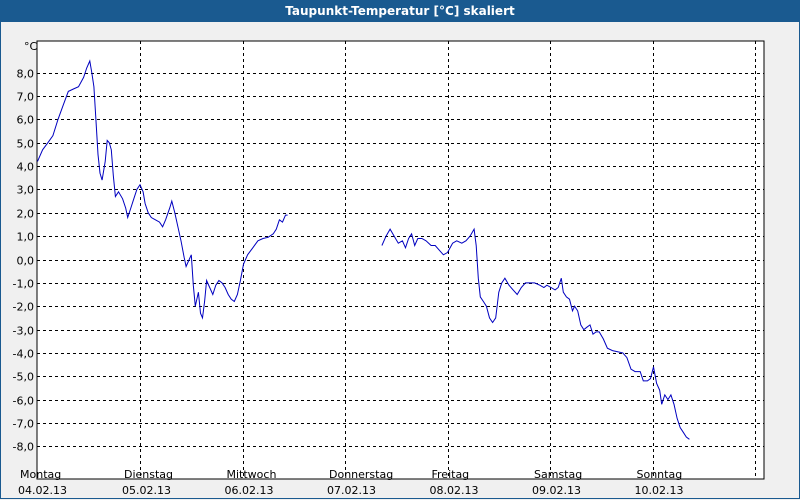 This screenshot has width=800, height=500. What do you see at coordinates (558, 474) in the screenshot?
I see `x-tick-day: Samstag` at bounding box center [558, 474].